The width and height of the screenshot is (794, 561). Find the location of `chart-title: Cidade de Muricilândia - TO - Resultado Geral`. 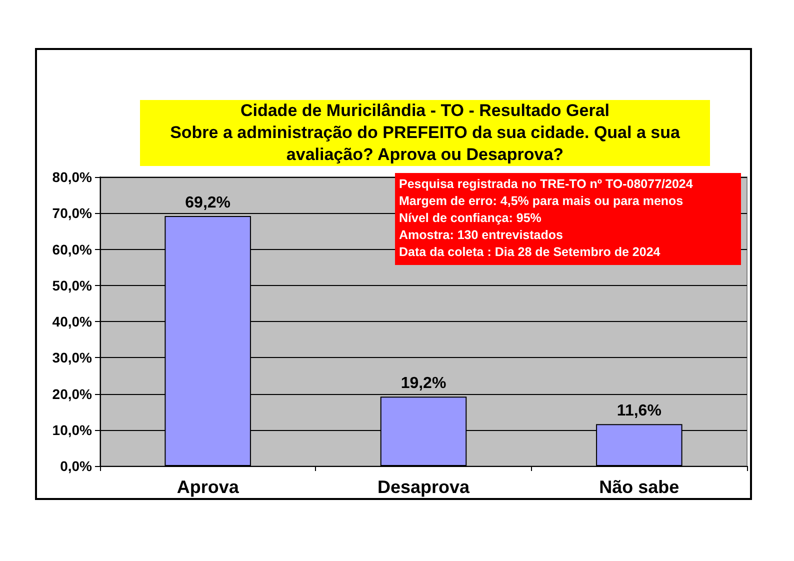

chart-title: Cidade de Muricilândia - TO - Resultado Geral is located at coordinates (425, 111).